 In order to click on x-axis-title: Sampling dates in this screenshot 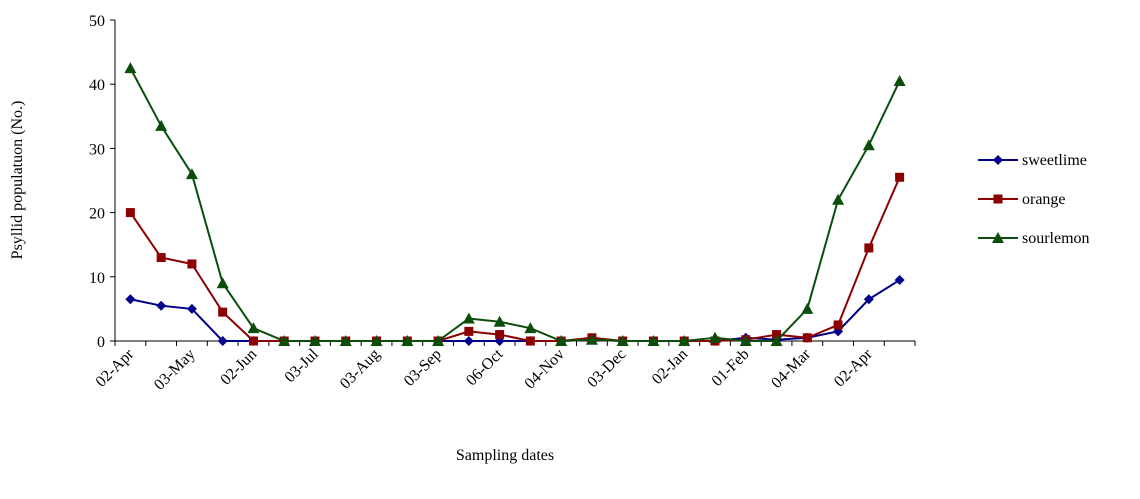, I will do `click(505, 455)`.